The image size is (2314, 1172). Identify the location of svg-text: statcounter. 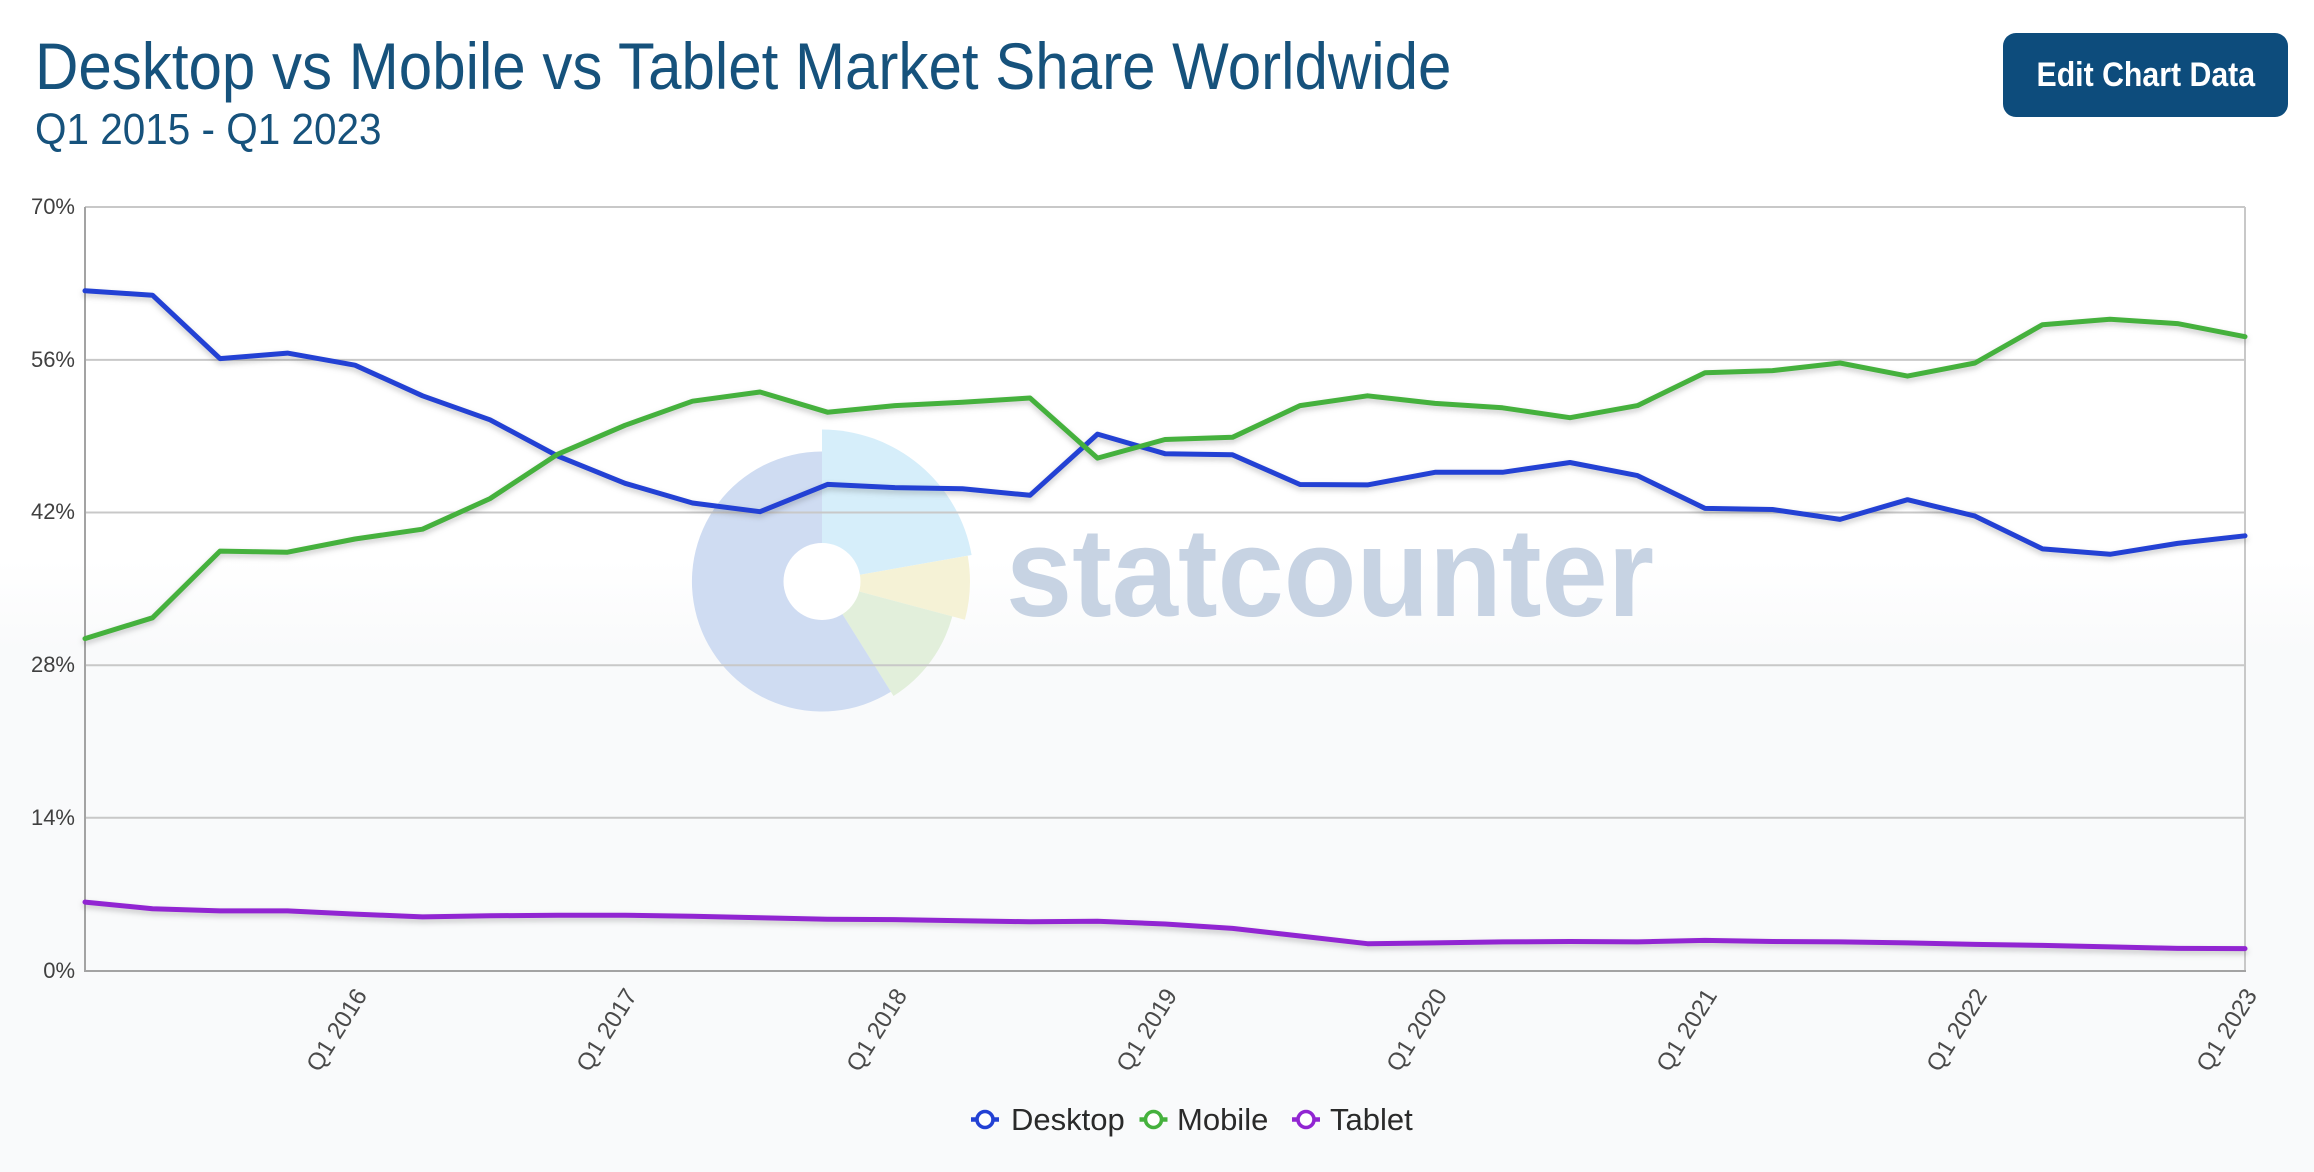
(1330, 572).